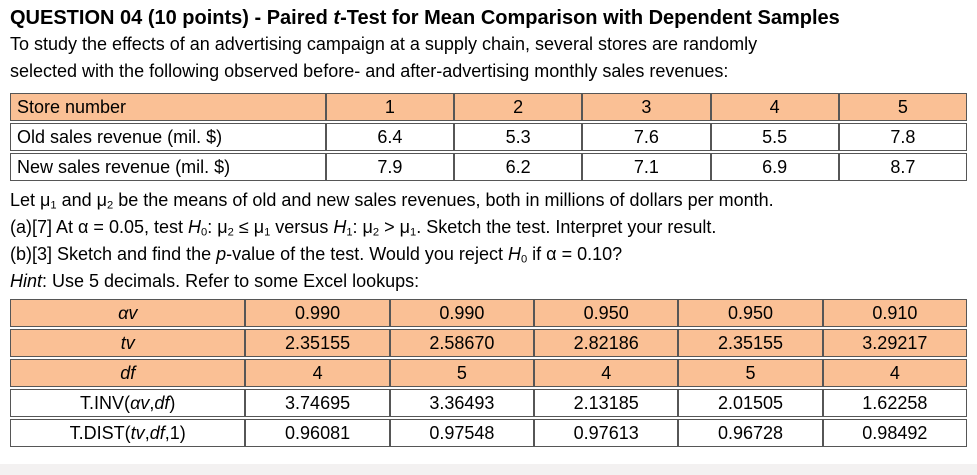 The image size is (977, 475). I want to click on table-row: df 4 5 4 5 4, so click(488, 373).